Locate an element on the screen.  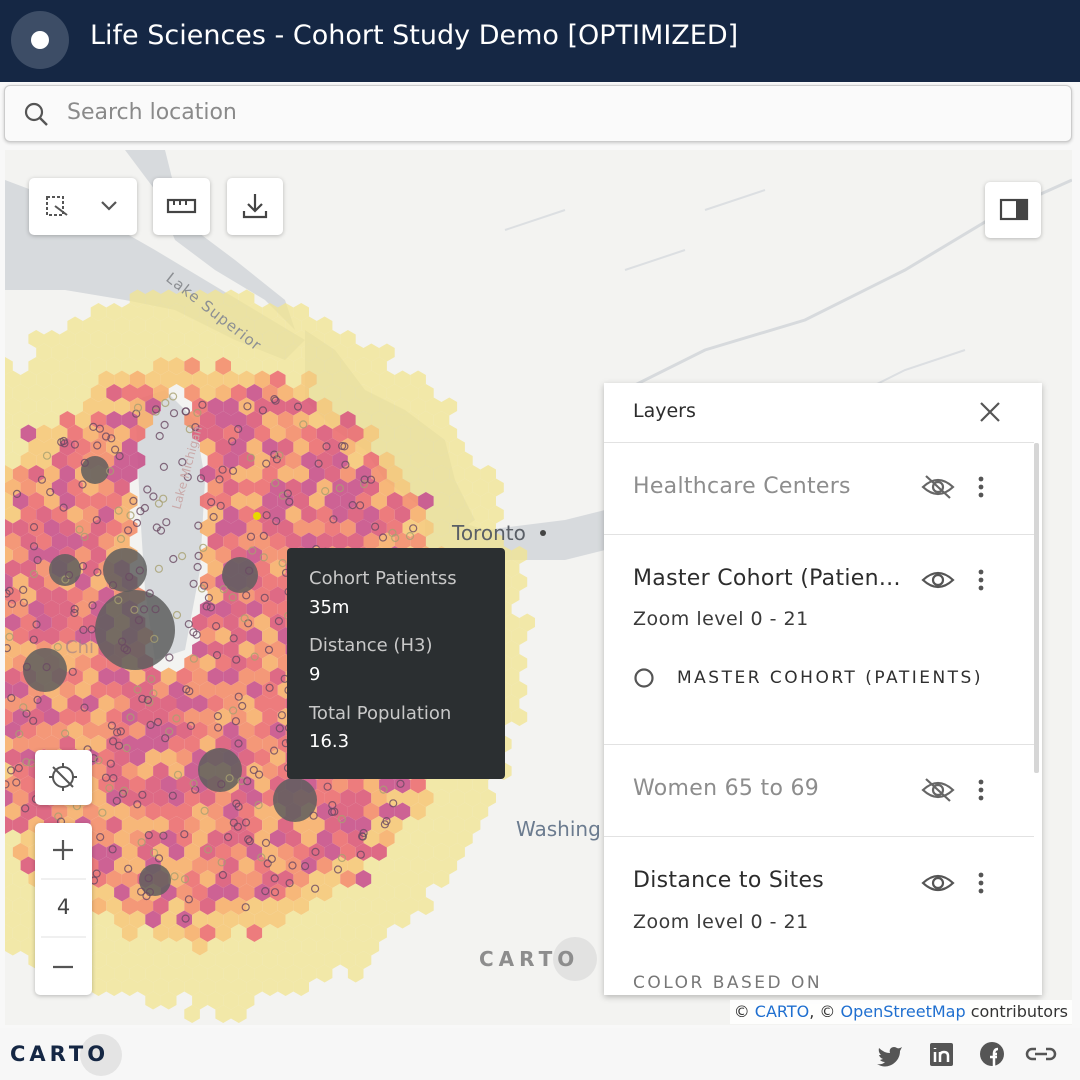
map-label: Washing is located at coordinates (558, 829).